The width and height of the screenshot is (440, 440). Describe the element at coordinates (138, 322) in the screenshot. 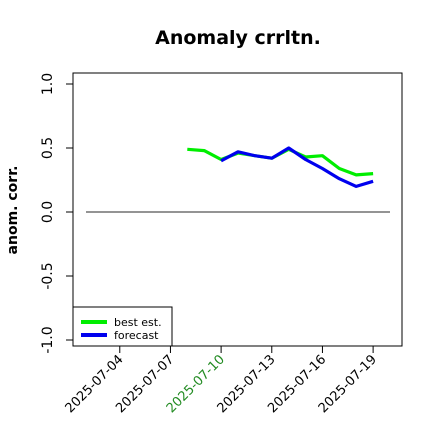

I see `legend-label-best-est: best est.` at that location.